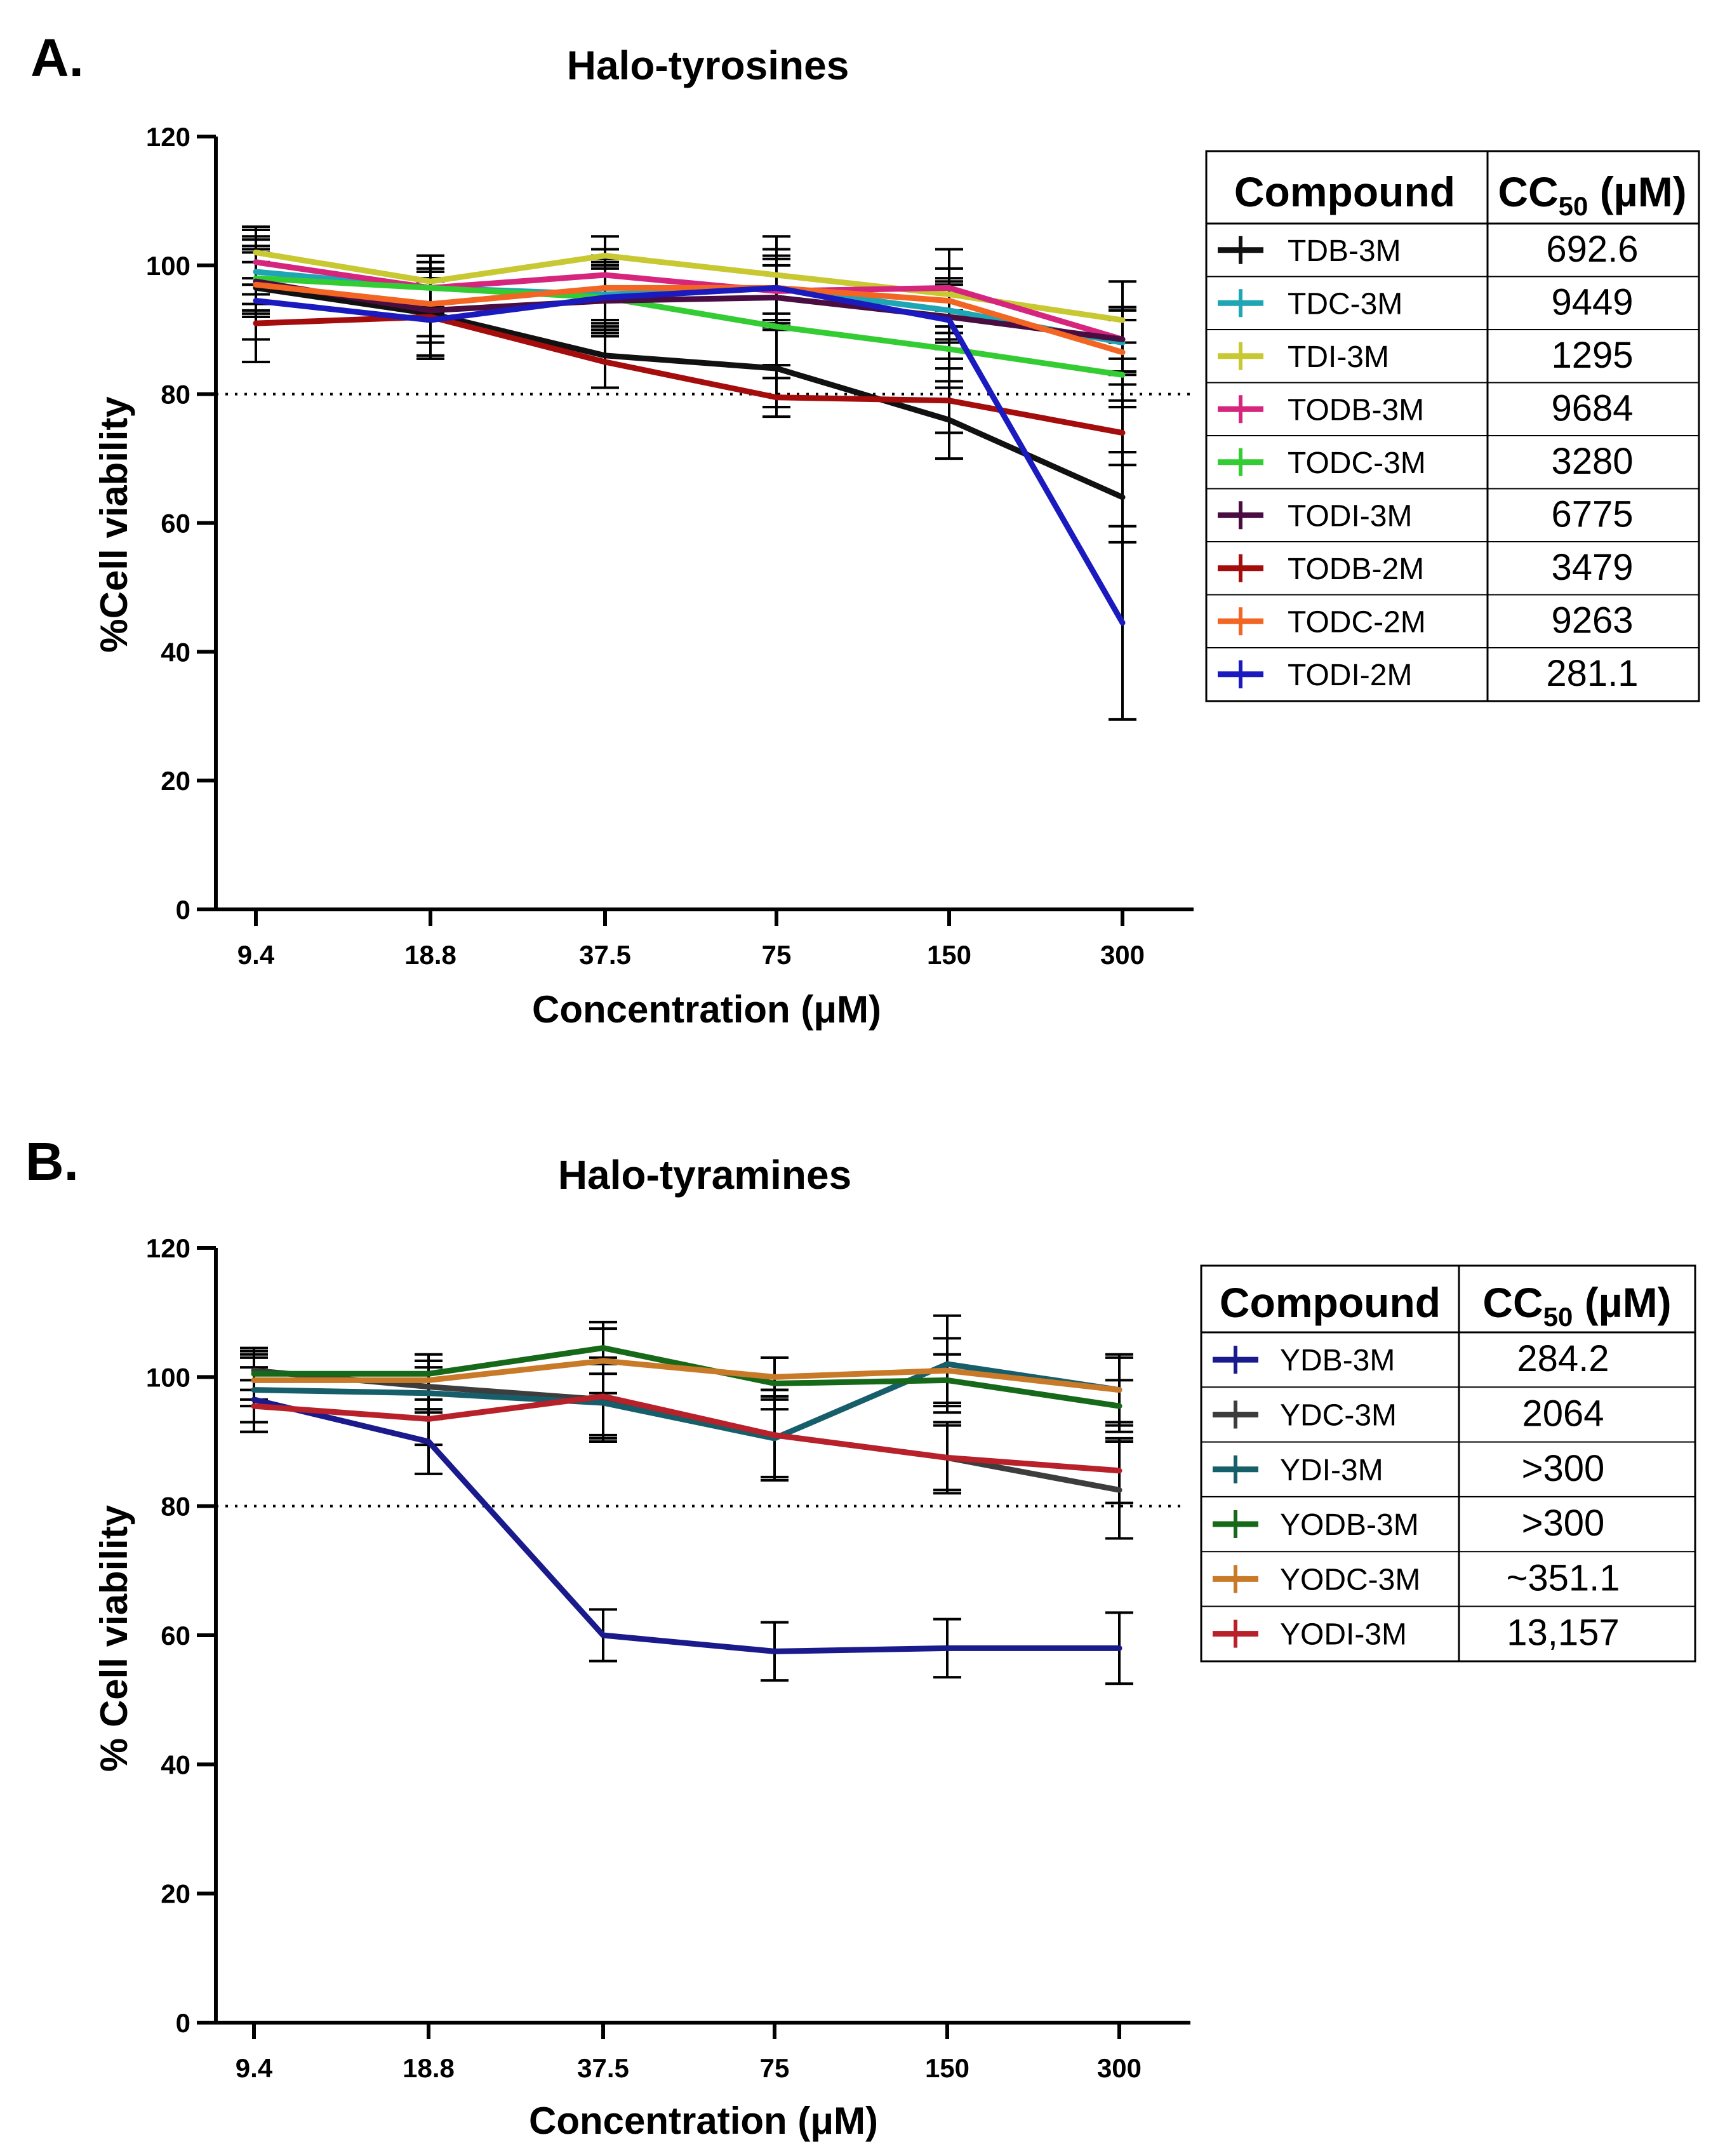 This screenshot has height=2156, width=1718. I want to click on panel-a-legend-header-cc50: CC50 (µM), so click(1592, 194).